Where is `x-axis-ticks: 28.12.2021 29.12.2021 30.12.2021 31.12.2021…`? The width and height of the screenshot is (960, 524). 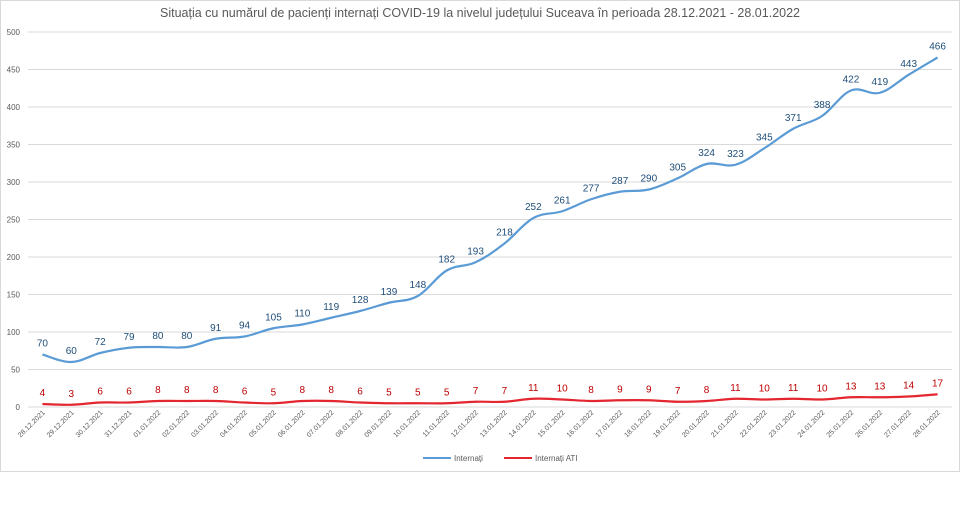
x-axis-ticks: 28.12.2021 29.12.2021 30.12.2021 31.12.2021… is located at coordinates (479, 424).